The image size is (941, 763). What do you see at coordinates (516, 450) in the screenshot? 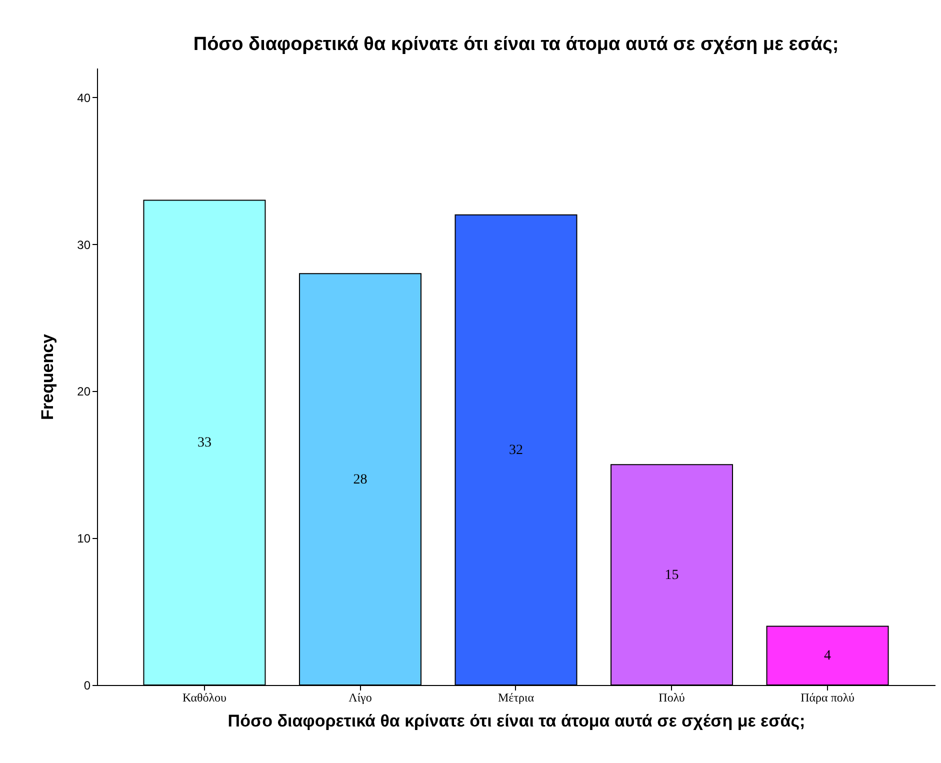
I see `data-label: 32` at bounding box center [516, 450].